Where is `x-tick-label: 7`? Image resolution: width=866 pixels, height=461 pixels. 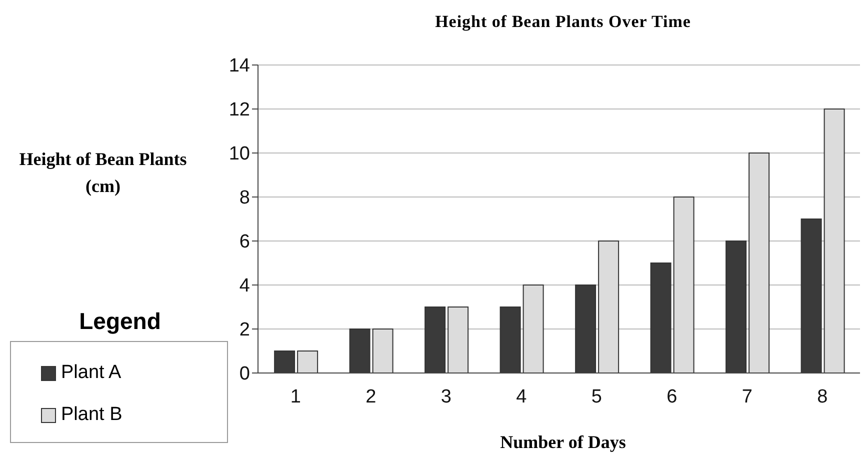
x-tick-label: 7 is located at coordinates (747, 397).